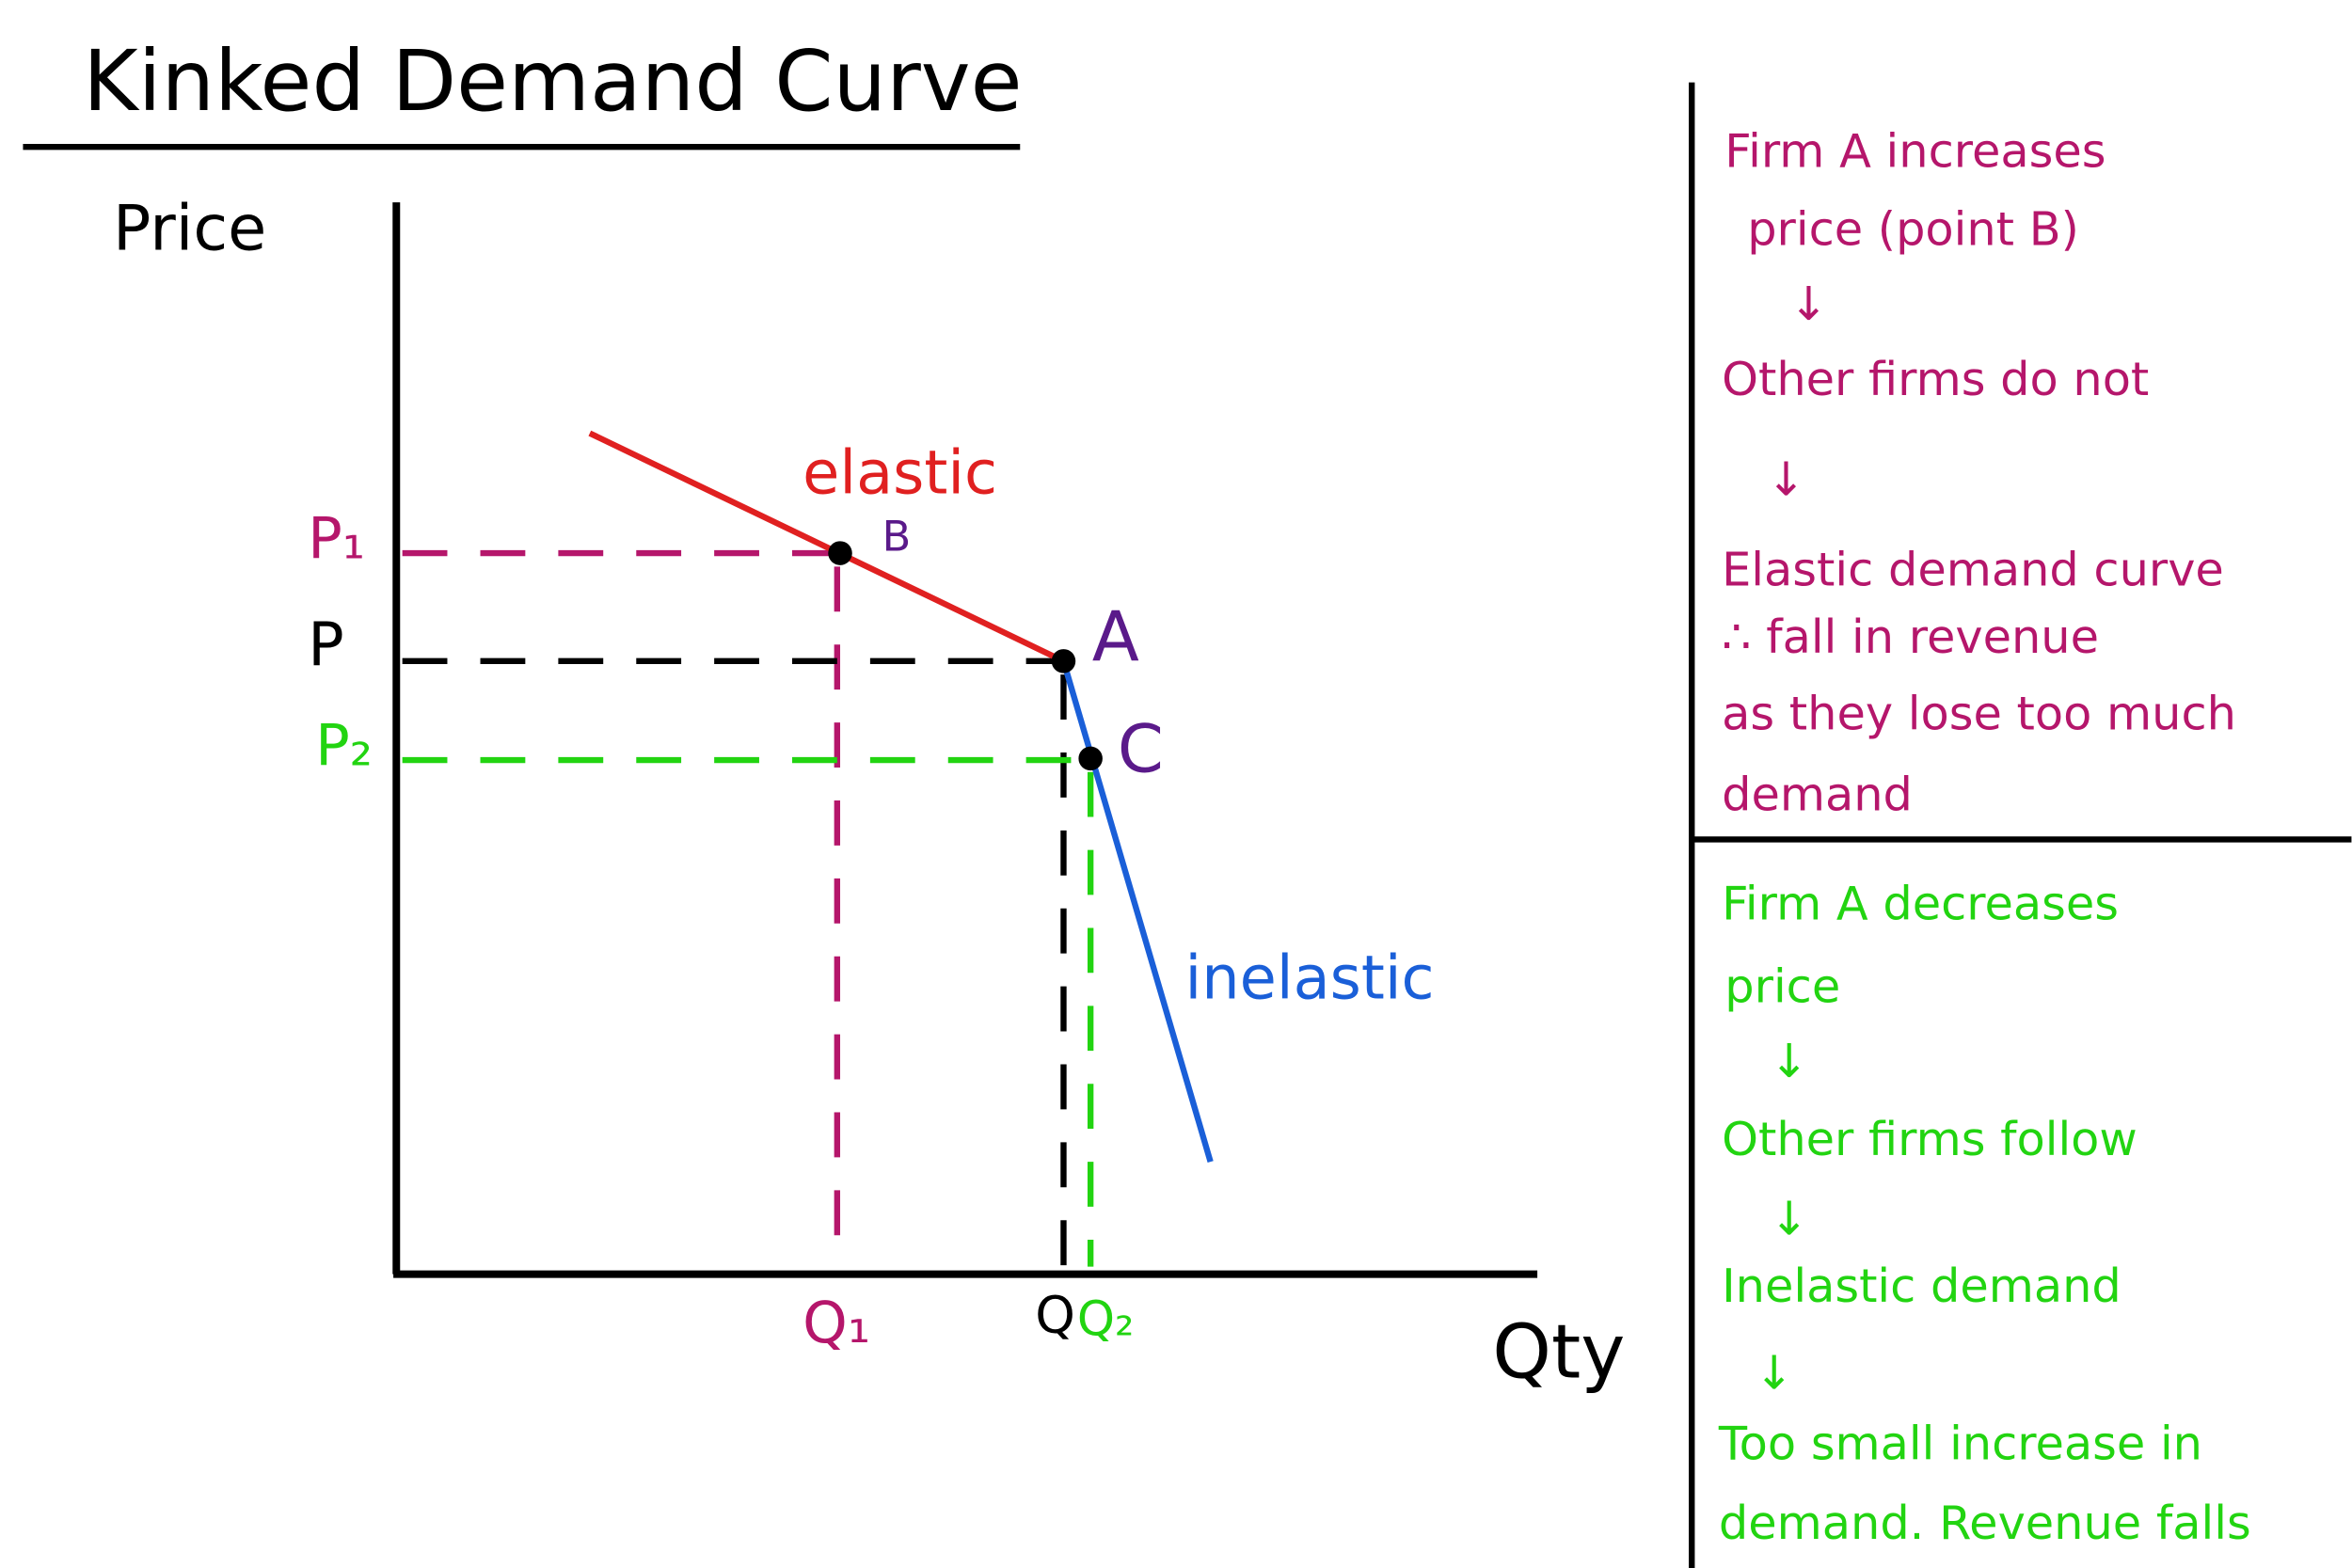 This screenshot has height=1568, width=2352. I want to click on point-b-label: B, so click(897, 537).